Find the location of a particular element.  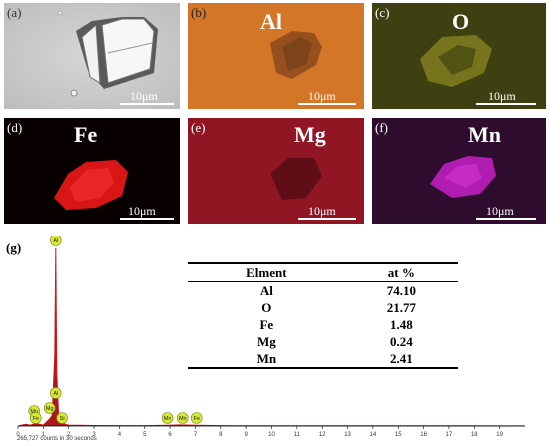

panel-e-mg-map: (e) Mg 10μm is located at coordinates (276, 171).